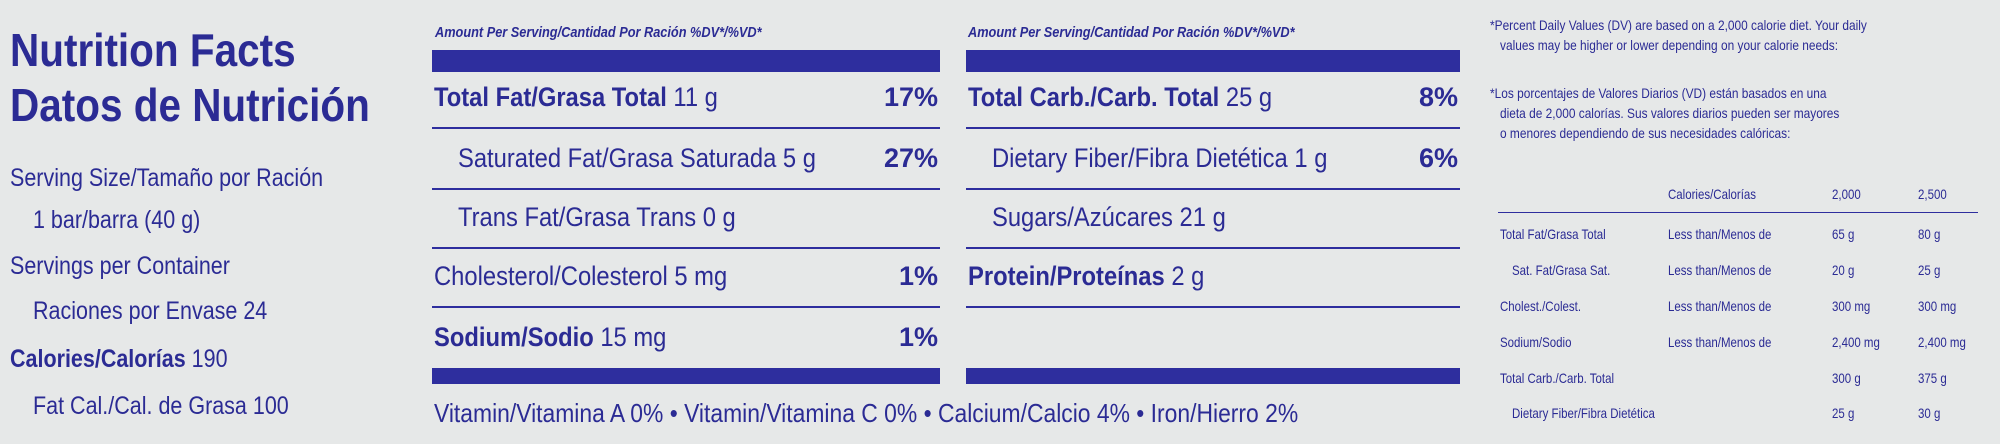  I want to click on dv-row-name: Cholest./Colest., so click(1541, 306).